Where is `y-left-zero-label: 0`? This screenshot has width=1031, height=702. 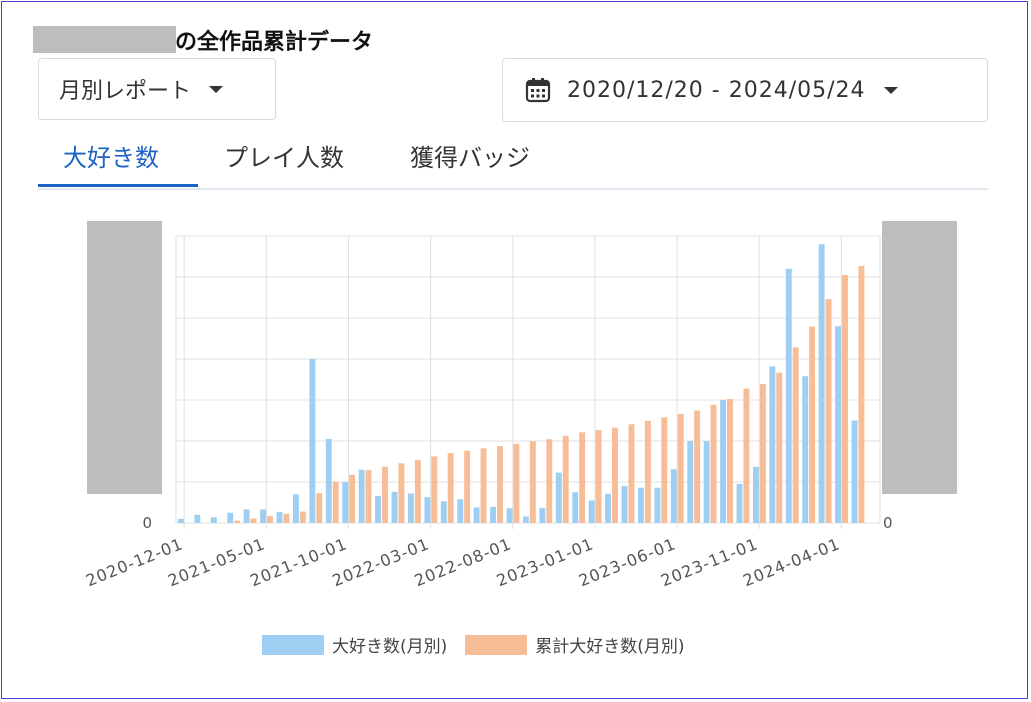 y-left-zero-label: 0 is located at coordinates (147, 523).